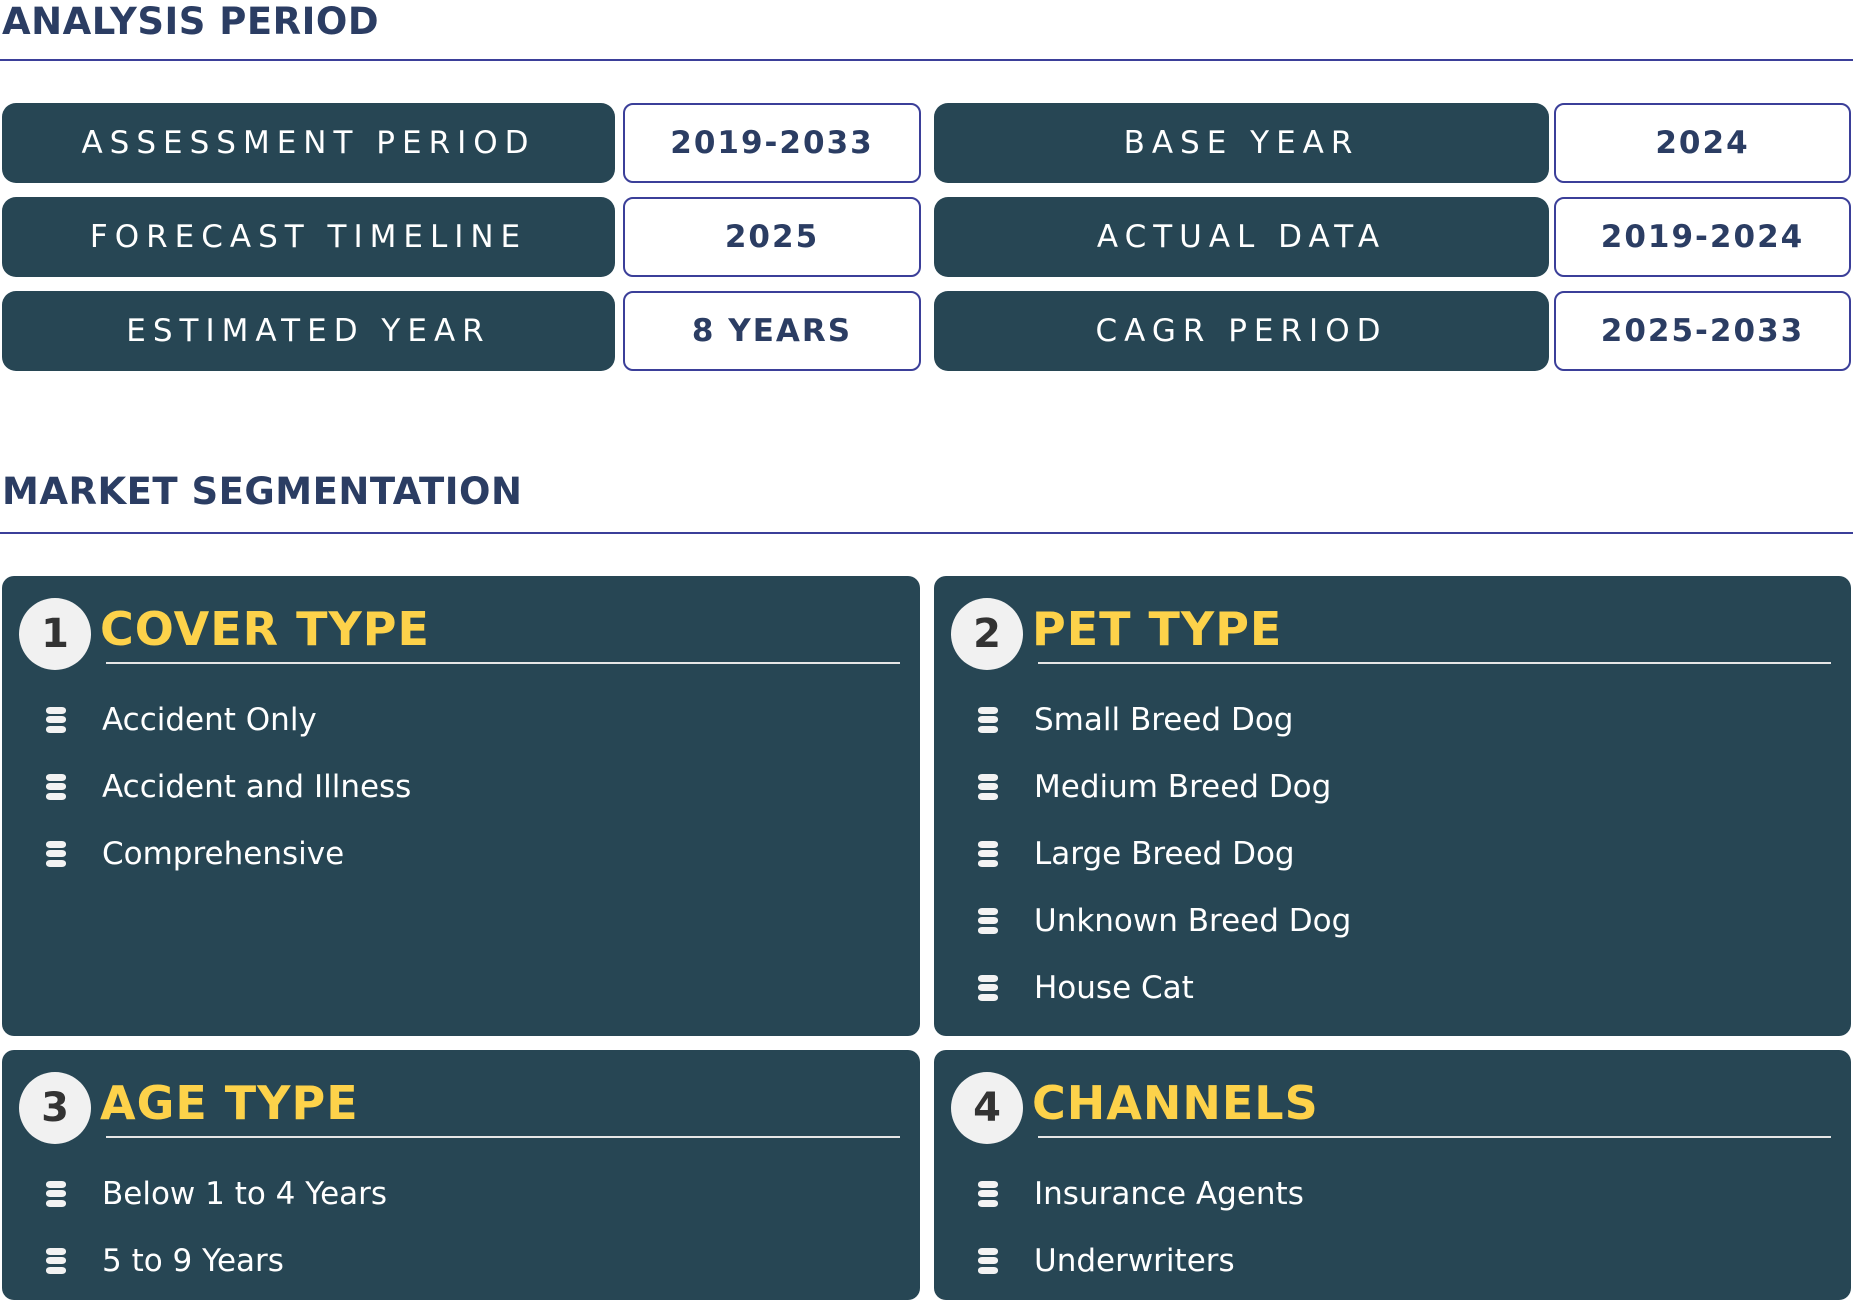 The image size is (1853, 1300). Describe the element at coordinates (308, 237) in the screenshot. I see `period-label: FORECAST TIMELINE` at that location.